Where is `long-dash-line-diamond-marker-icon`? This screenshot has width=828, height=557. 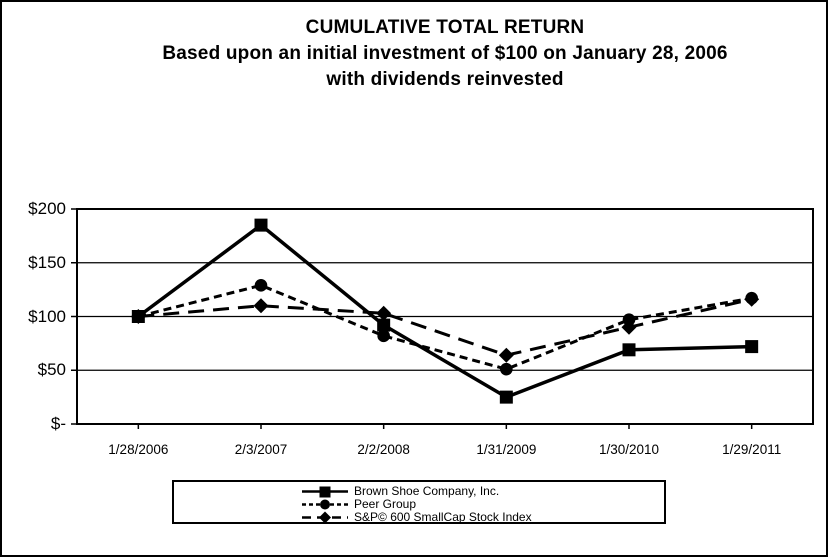 long-dash-line-diamond-marker-icon is located at coordinates (325, 517).